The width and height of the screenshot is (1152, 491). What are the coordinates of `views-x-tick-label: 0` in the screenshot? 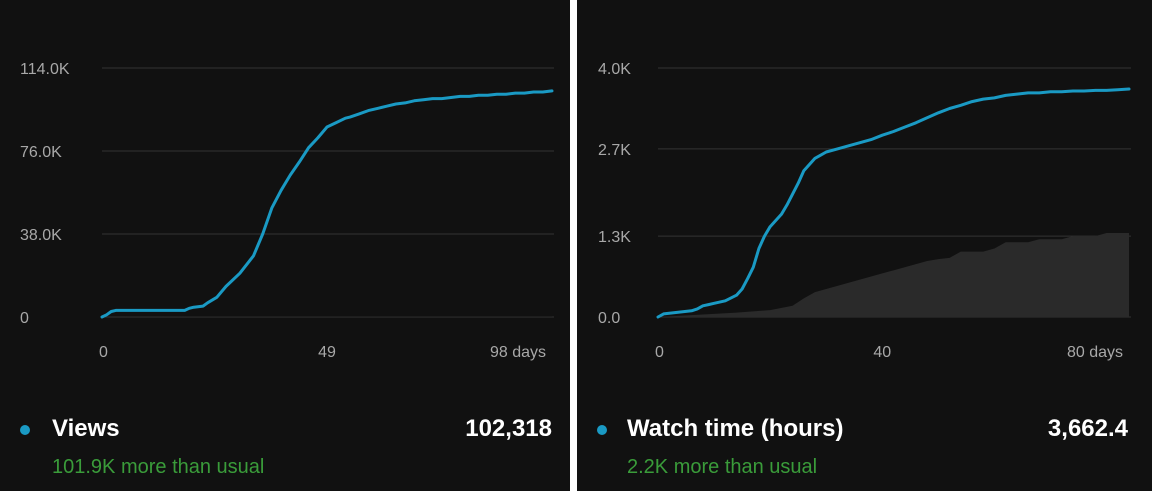 It's located at (103, 352).